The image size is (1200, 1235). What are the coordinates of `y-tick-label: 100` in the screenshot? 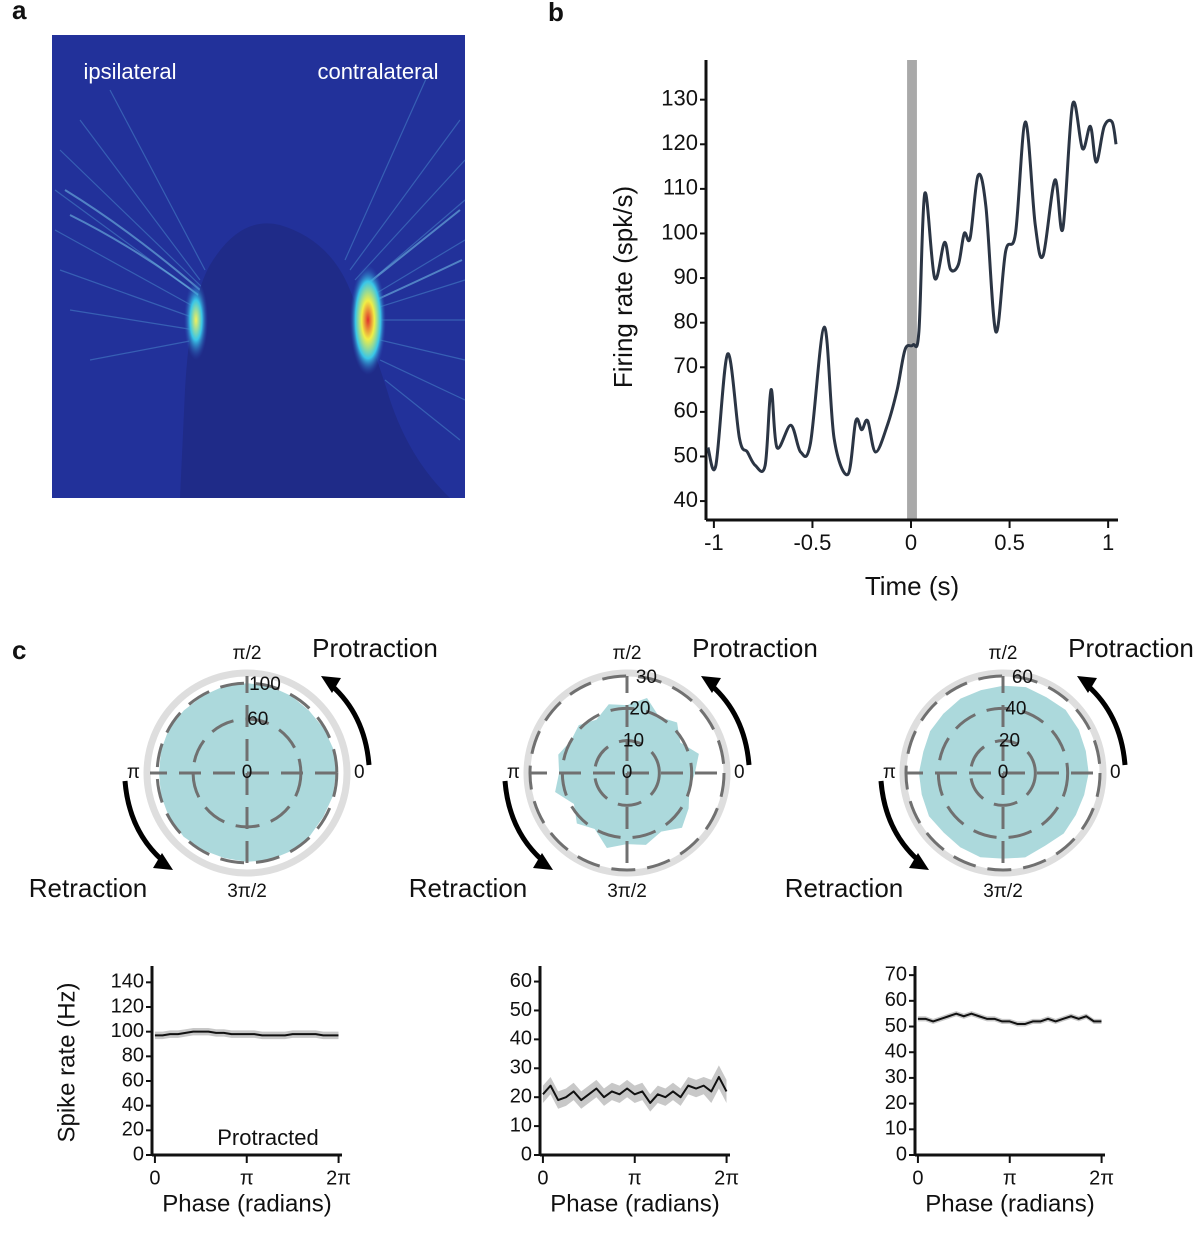 It's located at (679, 231).